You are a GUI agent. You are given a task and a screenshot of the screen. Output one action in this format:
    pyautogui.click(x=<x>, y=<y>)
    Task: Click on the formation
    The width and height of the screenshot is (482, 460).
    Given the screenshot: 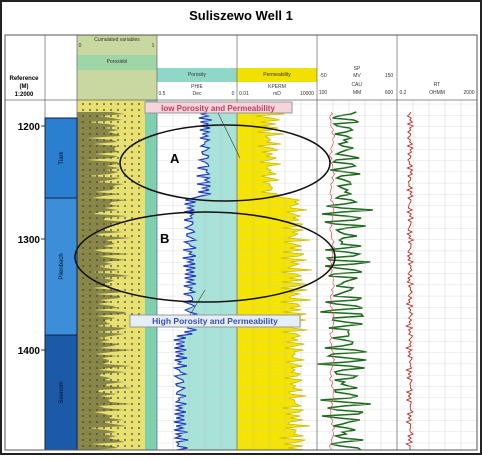 What is the action you would take?
    pyautogui.click(x=61, y=266)
    